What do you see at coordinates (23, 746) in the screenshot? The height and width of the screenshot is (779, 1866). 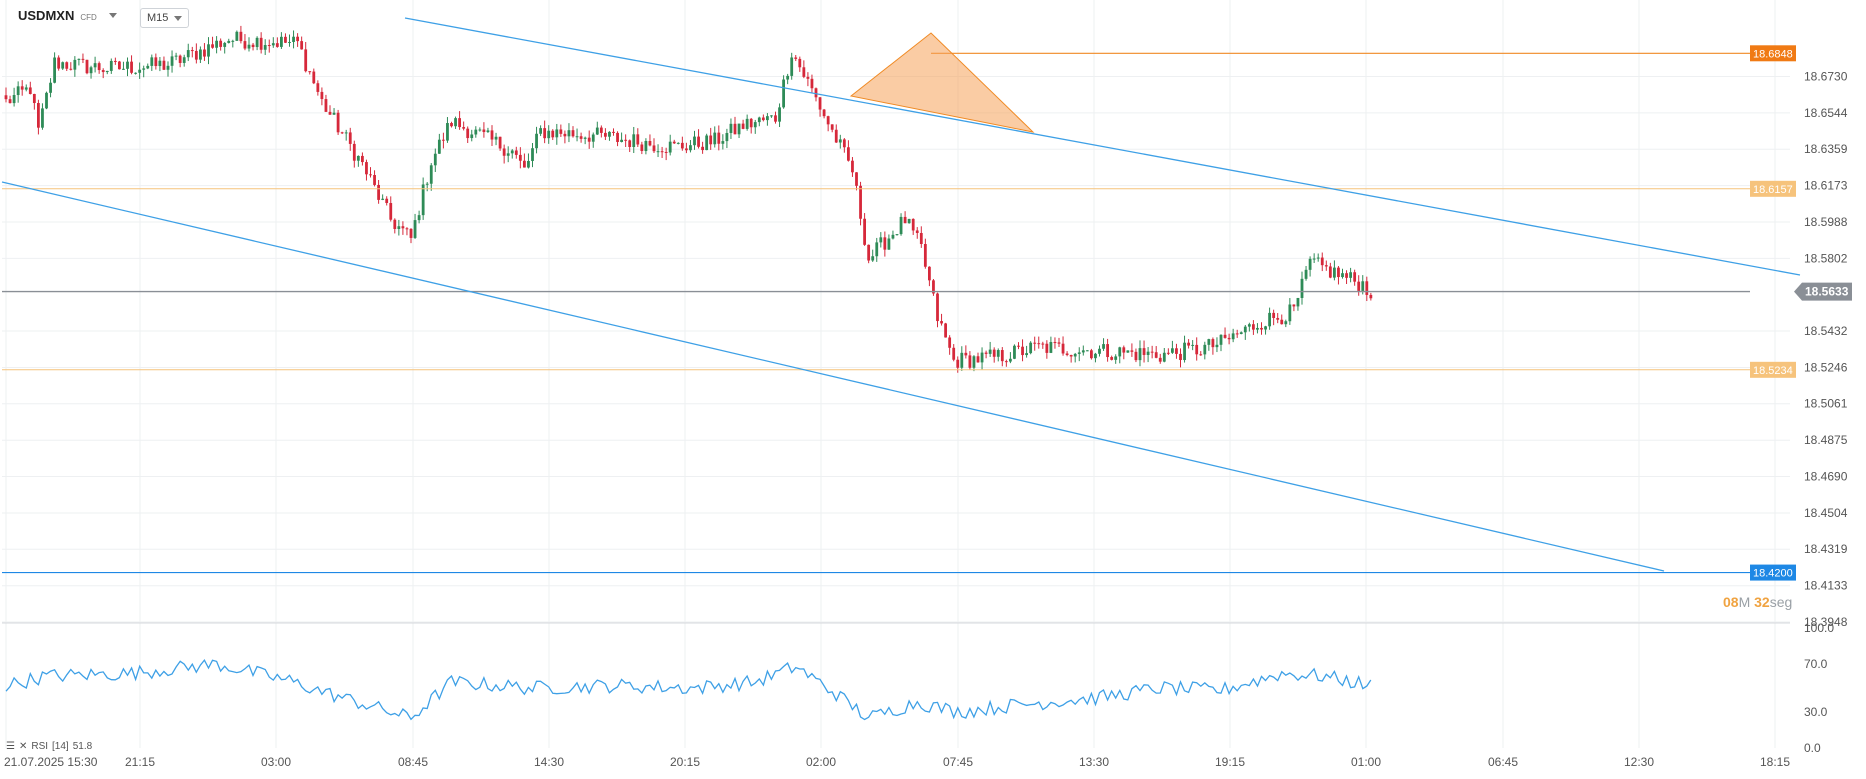 I see `close-icon: ✕` at bounding box center [23, 746].